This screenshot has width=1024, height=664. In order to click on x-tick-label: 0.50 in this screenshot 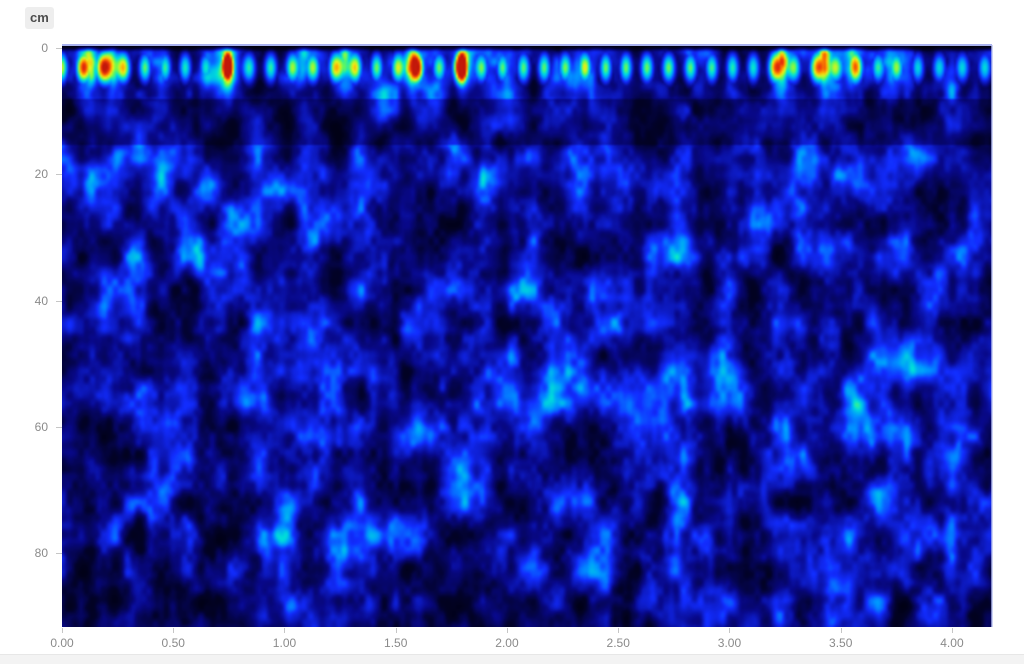, I will do `click(173, 643)`.